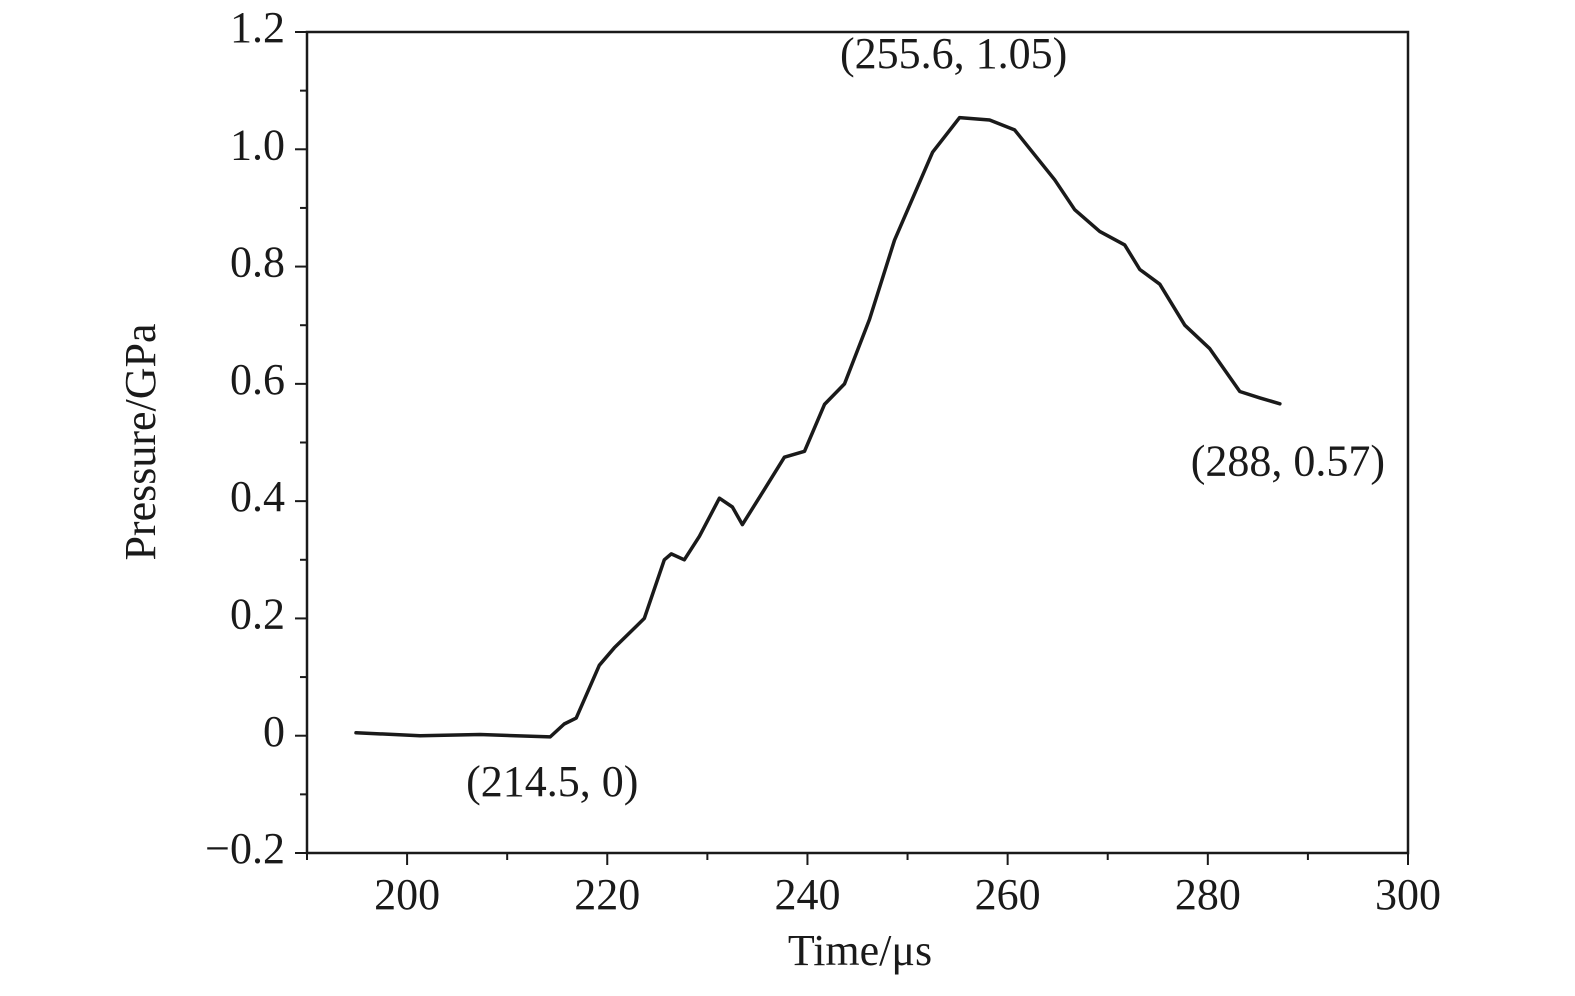  Describe the element at coordinates (1408, 894) in the screenshot. I see `x-tick-label: 300` at that location.